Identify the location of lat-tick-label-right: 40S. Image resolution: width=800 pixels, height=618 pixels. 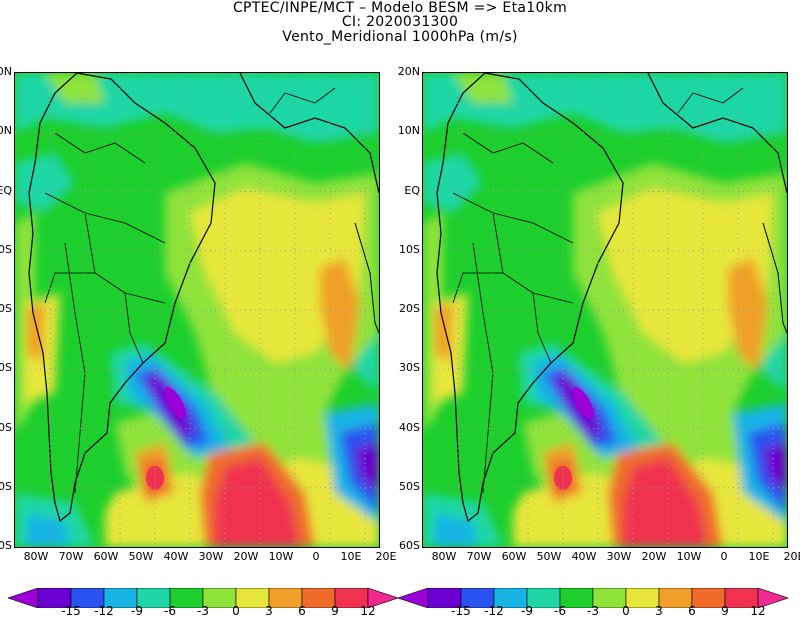
(409, 427).